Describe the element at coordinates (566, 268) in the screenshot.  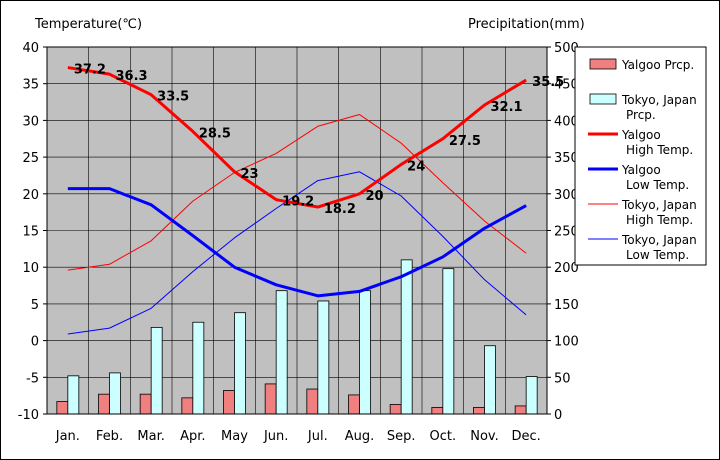
I see `right-tick-label: 200` at that location.